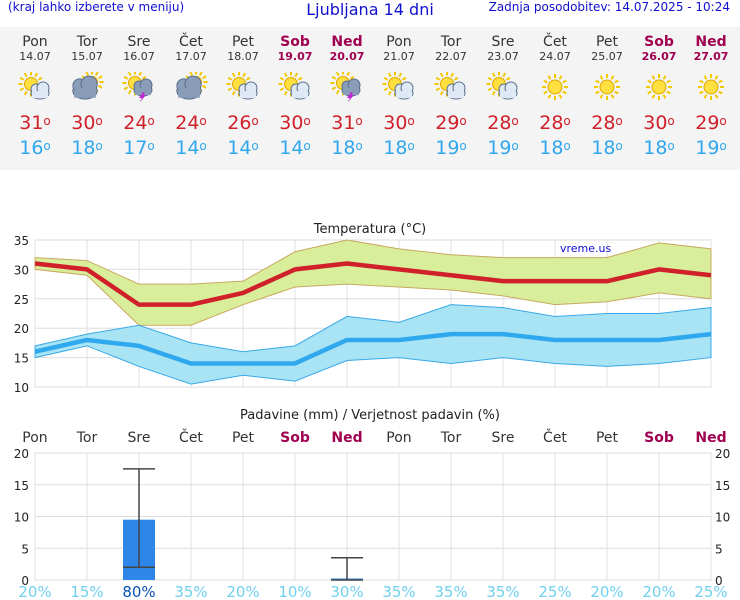  Describe the element at coordinates (659, 56) in the screenshot. I see `day-date: 26.07` at that location.